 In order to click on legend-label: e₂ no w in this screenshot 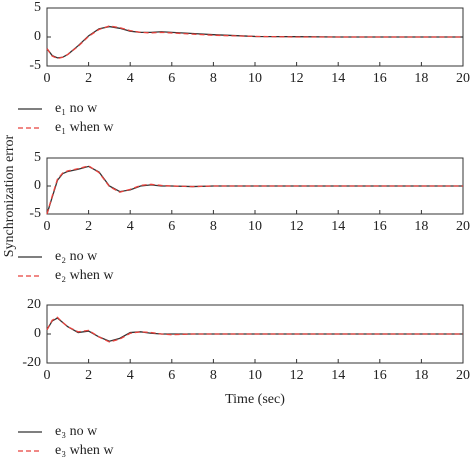, I will do `click(76, 256)`.